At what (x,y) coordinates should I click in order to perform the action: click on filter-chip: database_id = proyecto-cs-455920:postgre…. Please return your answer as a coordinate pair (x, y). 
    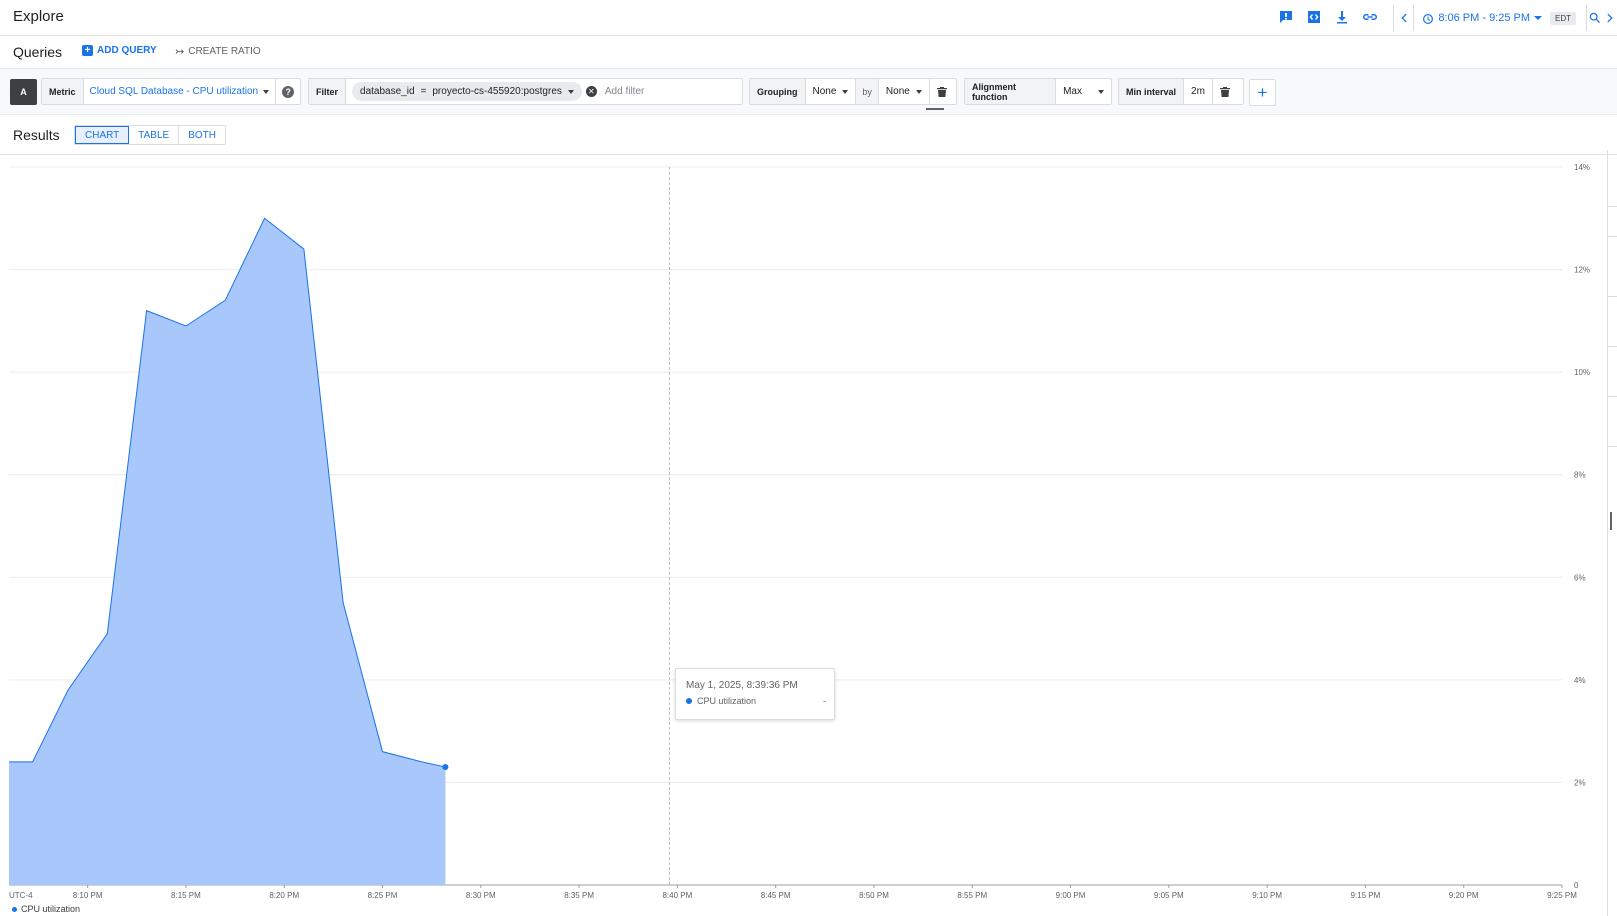
    Looking at the image, I should click on (467, 91).